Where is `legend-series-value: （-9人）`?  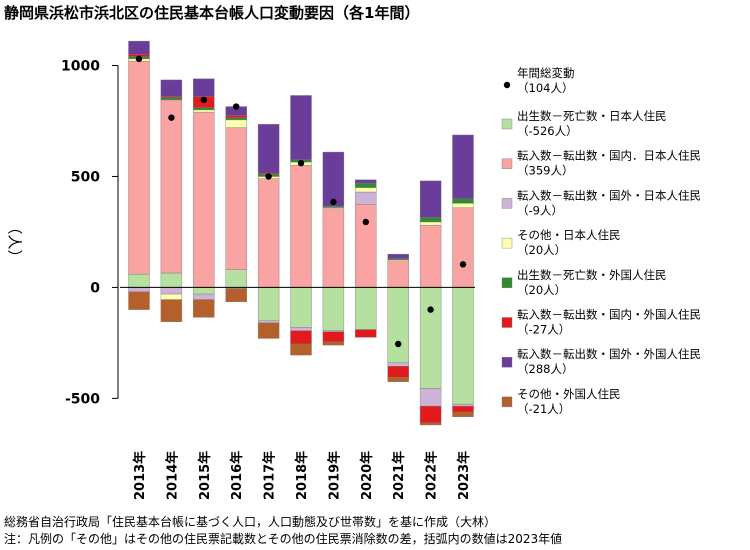
legend-series-value: （-9人） is located at coordinates (540, 210).